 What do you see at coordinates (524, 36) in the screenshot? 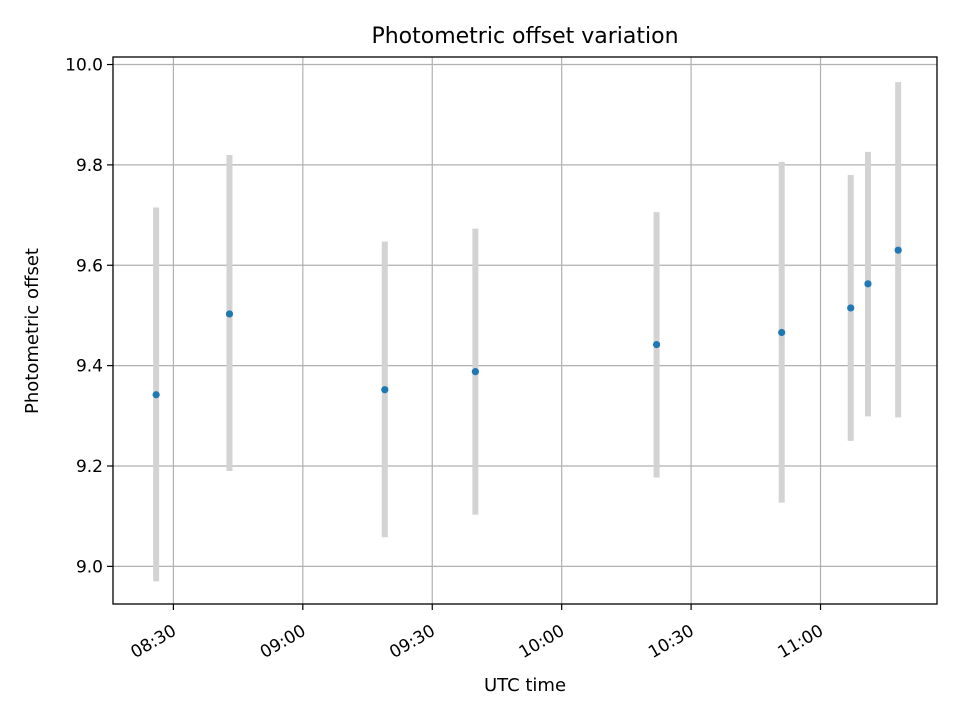
I see `chart-title: Photometric offset variation` at bounding box center [524, 36].